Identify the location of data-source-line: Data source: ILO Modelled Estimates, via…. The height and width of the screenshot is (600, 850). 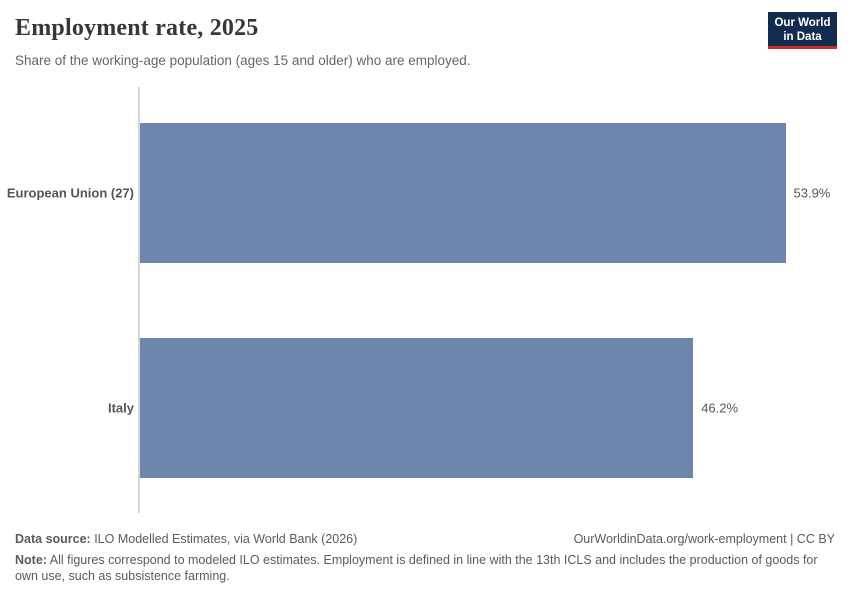
(186, 539).